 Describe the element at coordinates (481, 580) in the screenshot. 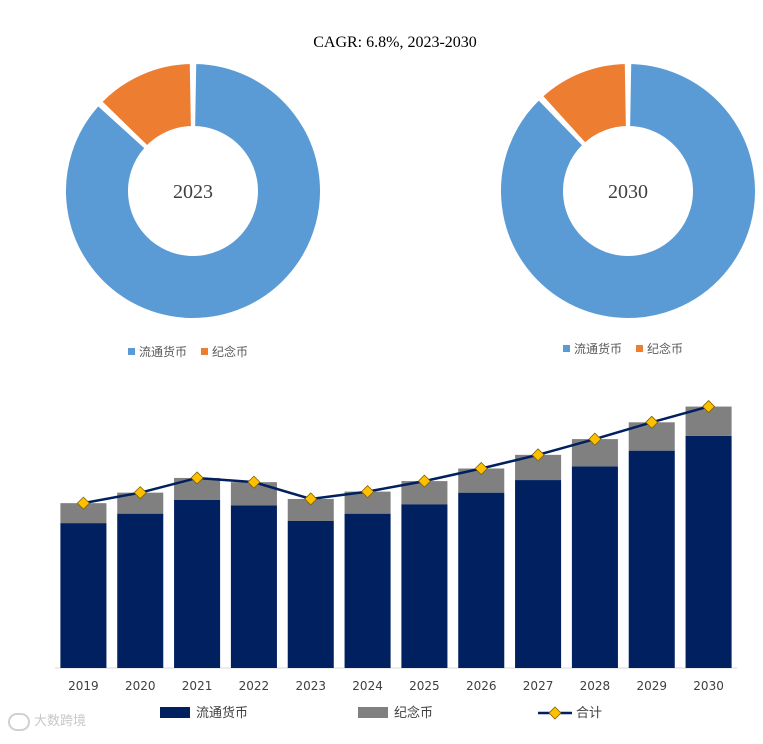

I see `bar-circulating-2026` at that location.